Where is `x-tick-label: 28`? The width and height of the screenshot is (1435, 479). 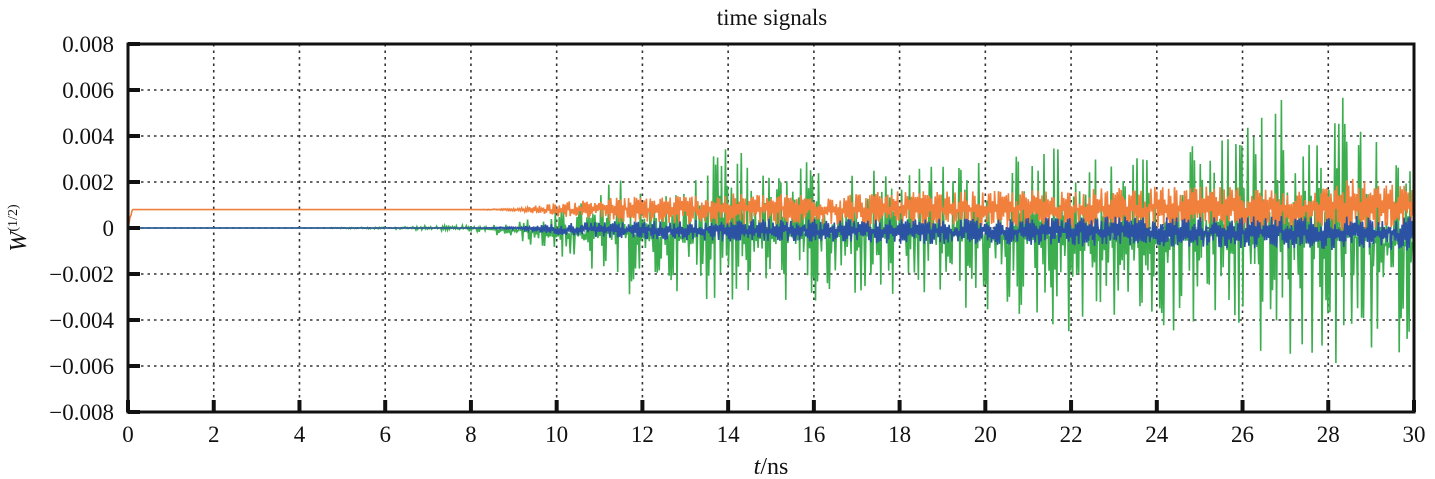 x-tick-label: 28 is located at coordinates (1328, 434).